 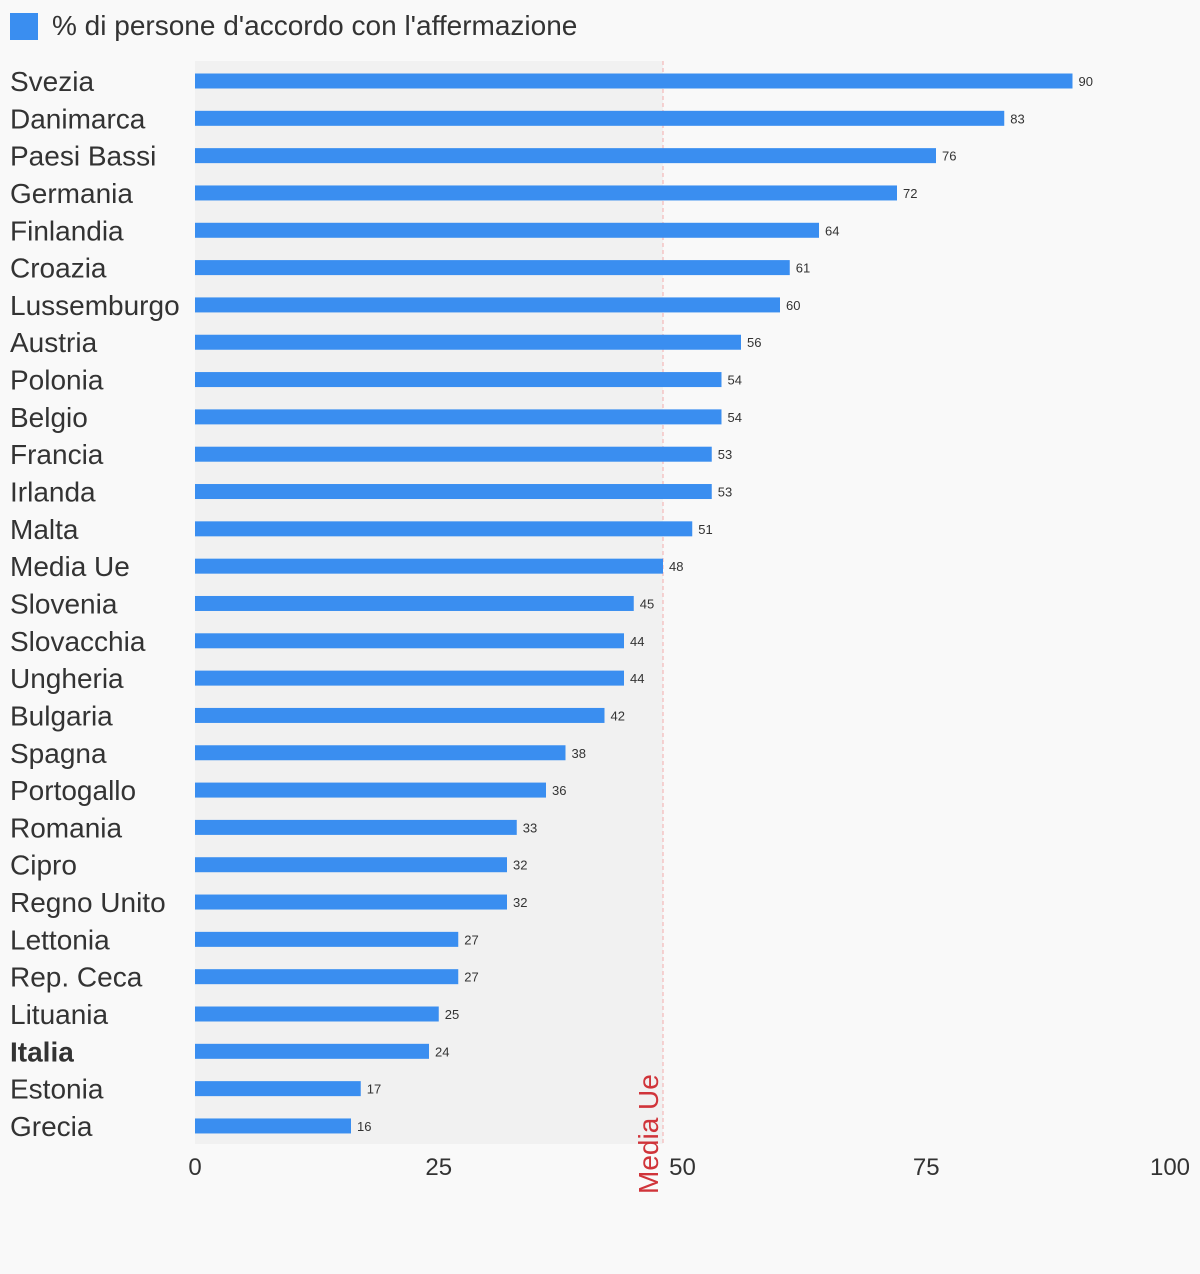 What do you see at coordinates (618, 715) in the screenshot?
I see `bar-value-label: 42` at bounding box center [618, 715].